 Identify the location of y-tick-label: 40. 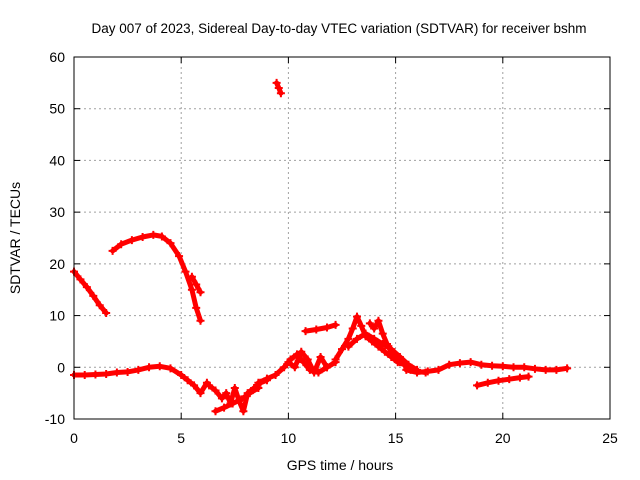
(57, 160).